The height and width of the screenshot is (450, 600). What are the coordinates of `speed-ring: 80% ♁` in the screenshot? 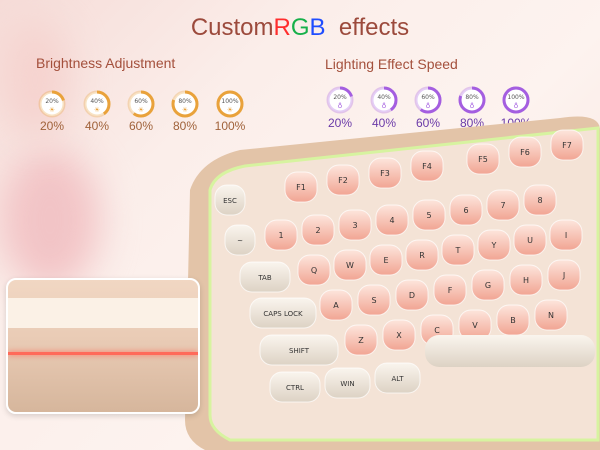 It's located at (472, 100).